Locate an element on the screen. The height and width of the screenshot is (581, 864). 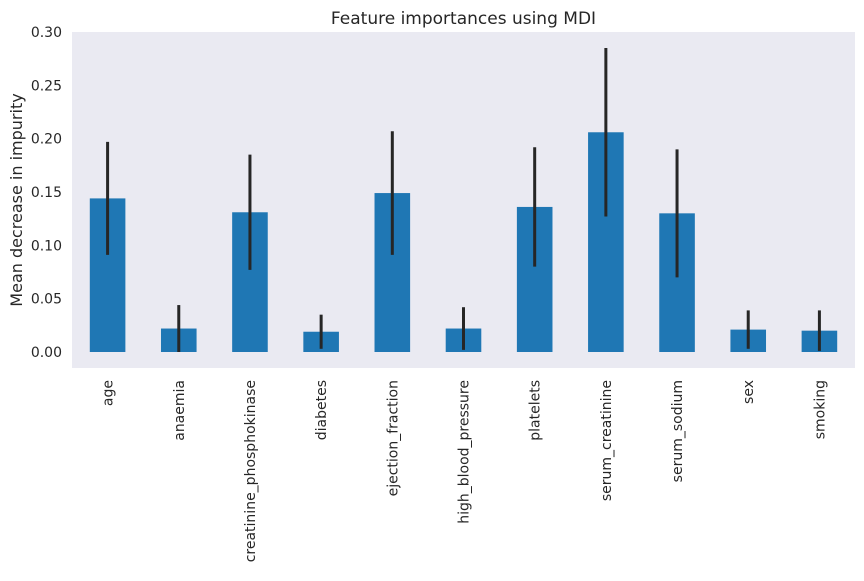
y-tick-label: 0.00 is located at coordinates (46, 353).